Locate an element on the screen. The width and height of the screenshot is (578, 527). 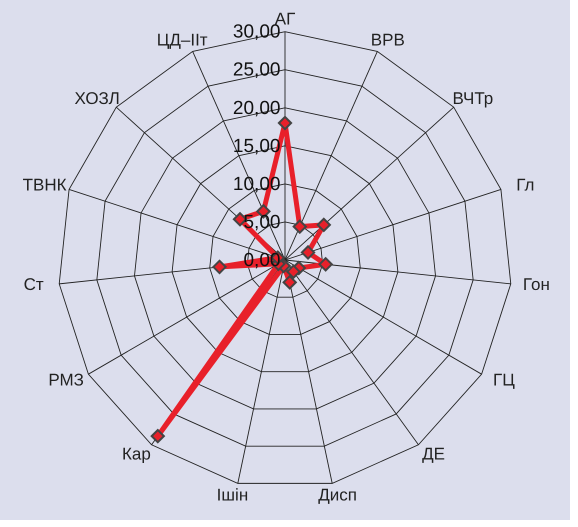
spoke-label: ДЕ is located at coordinates (433, 454).